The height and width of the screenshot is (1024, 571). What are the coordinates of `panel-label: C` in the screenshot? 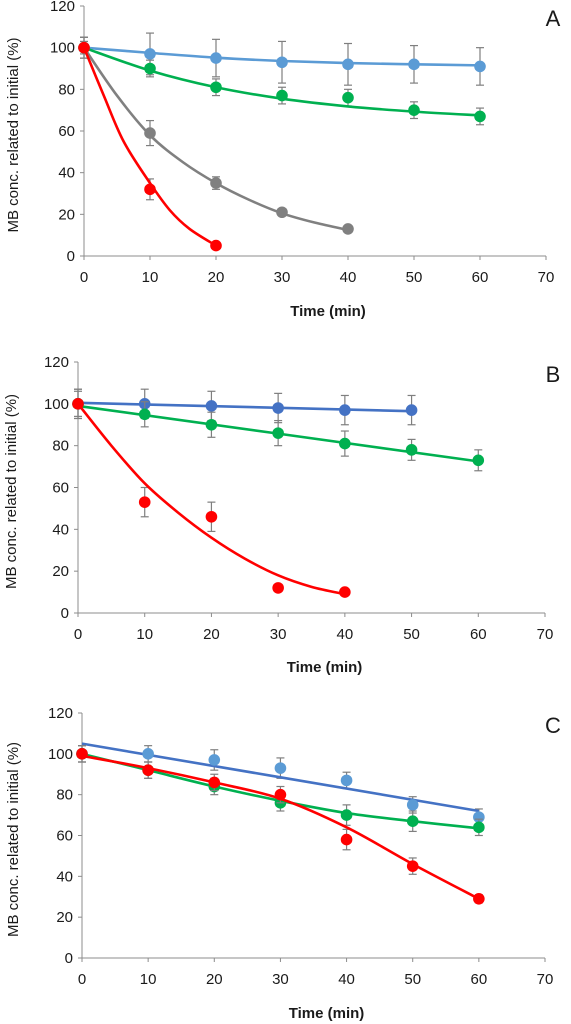 It's located at (553, 725).